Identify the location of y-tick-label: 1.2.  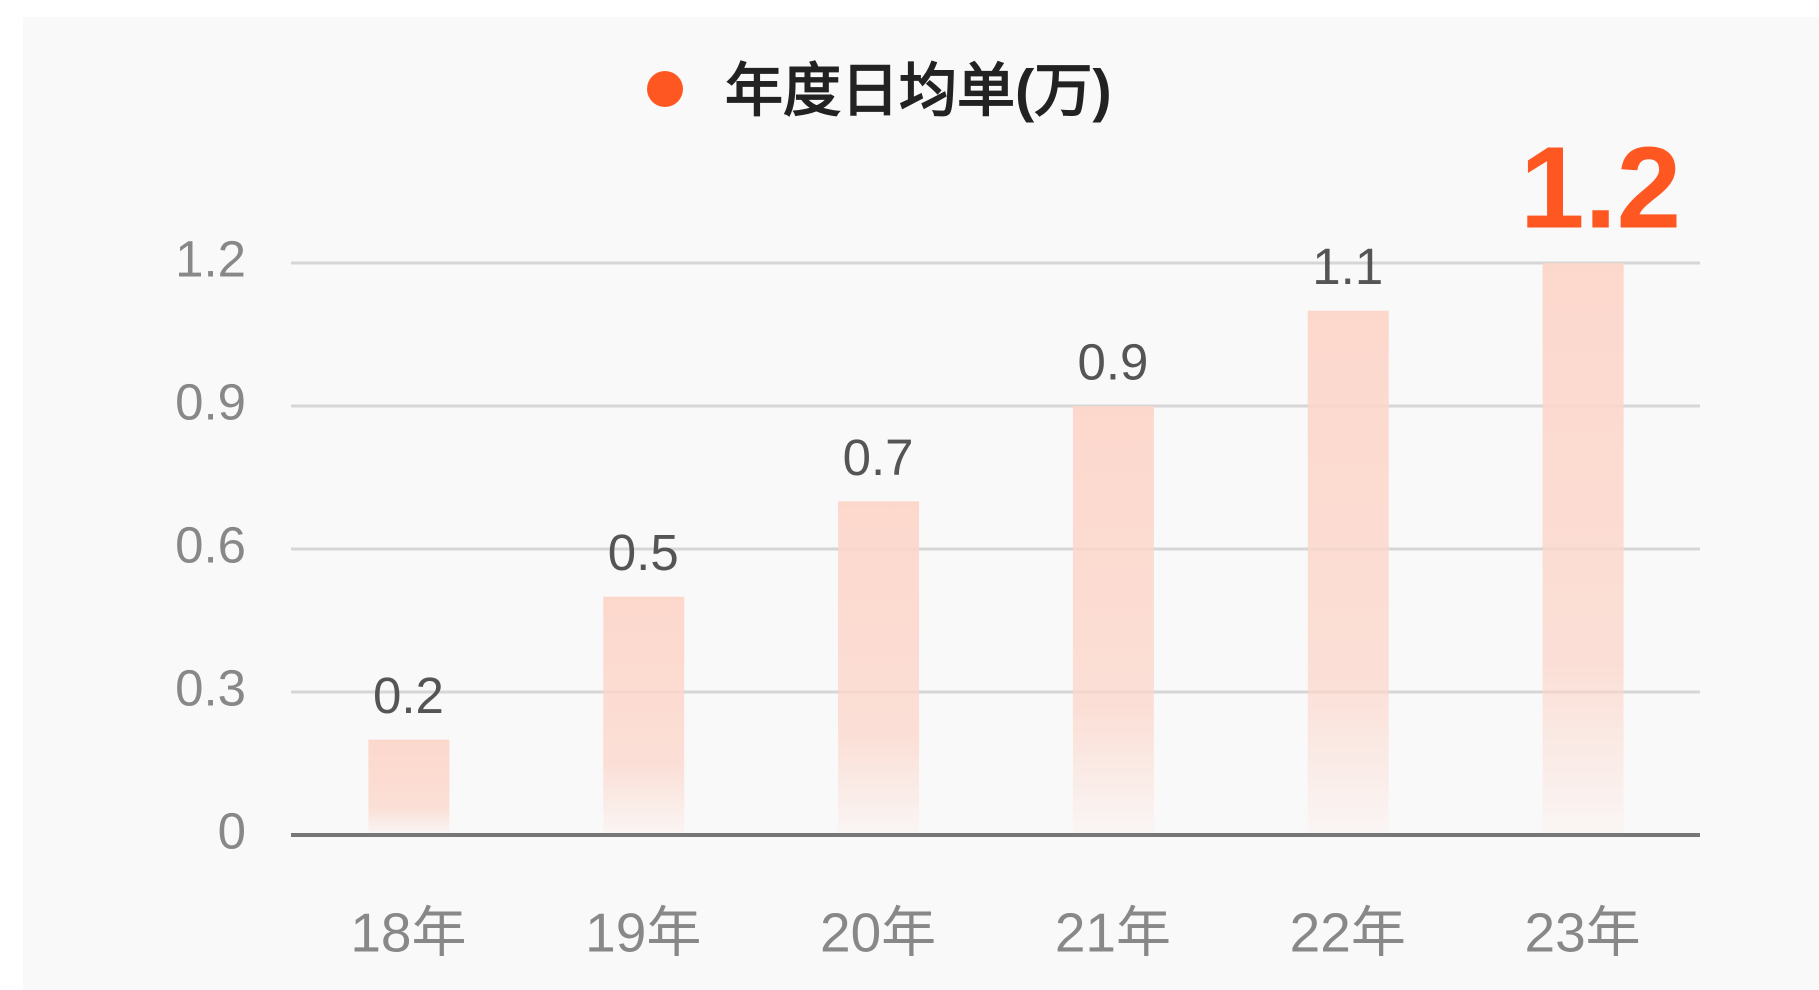
(210, 258).